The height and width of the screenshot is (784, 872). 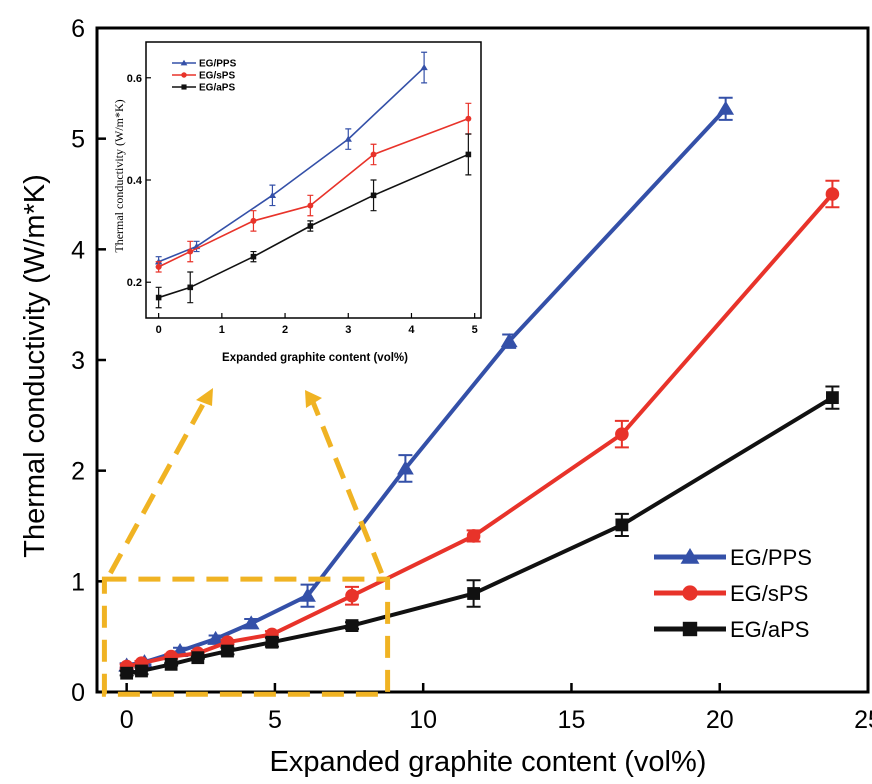 I want to click on inset-x-tick-label: 1, so click(x=222, y=330).